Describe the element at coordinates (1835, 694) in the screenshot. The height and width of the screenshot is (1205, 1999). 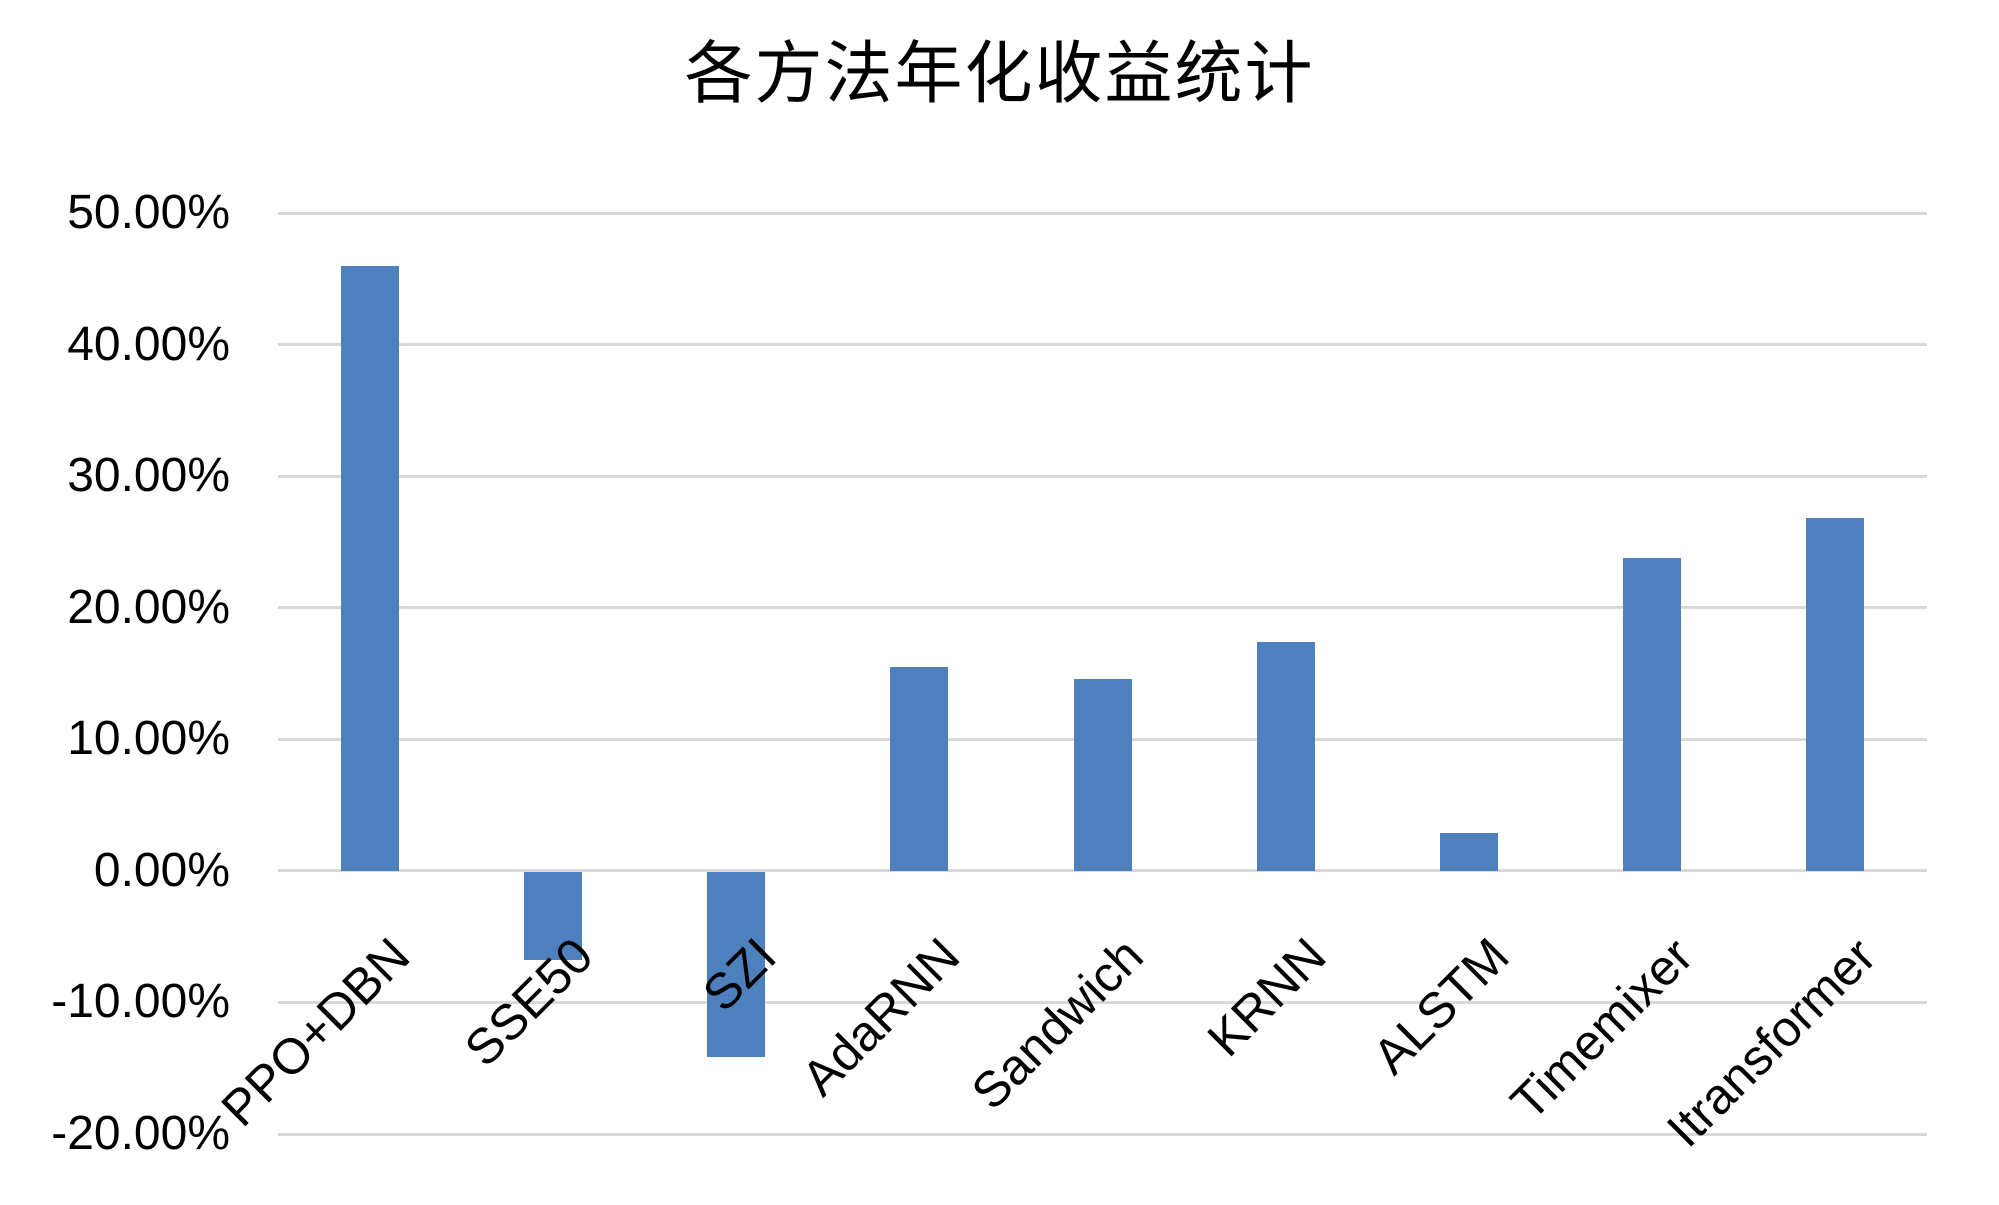
I see `bar-itransformer` at that location.